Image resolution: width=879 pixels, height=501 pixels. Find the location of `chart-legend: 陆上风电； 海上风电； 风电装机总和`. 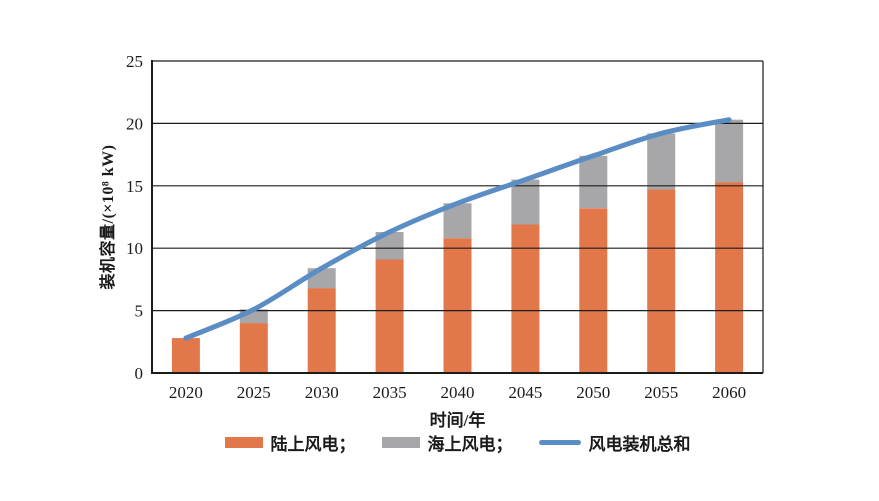

chart-legend: 陆上风电； 海上风电； 风电装机总和 is located at coordinates (457, 442).